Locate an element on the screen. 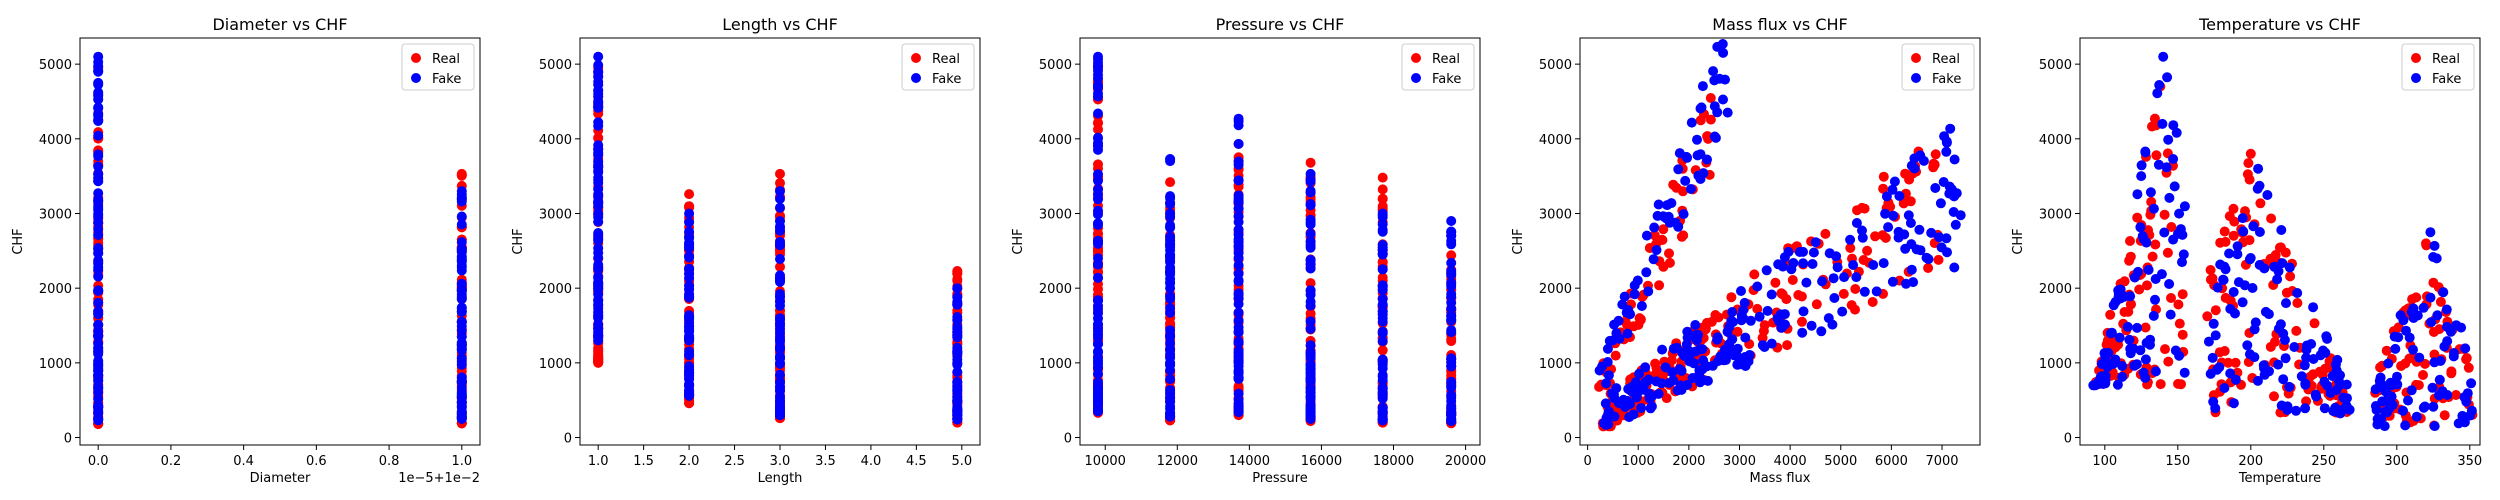 Image resolution: width=2500 pixels, height=500 pixels. series-real is located at coordinates (1275, 244).